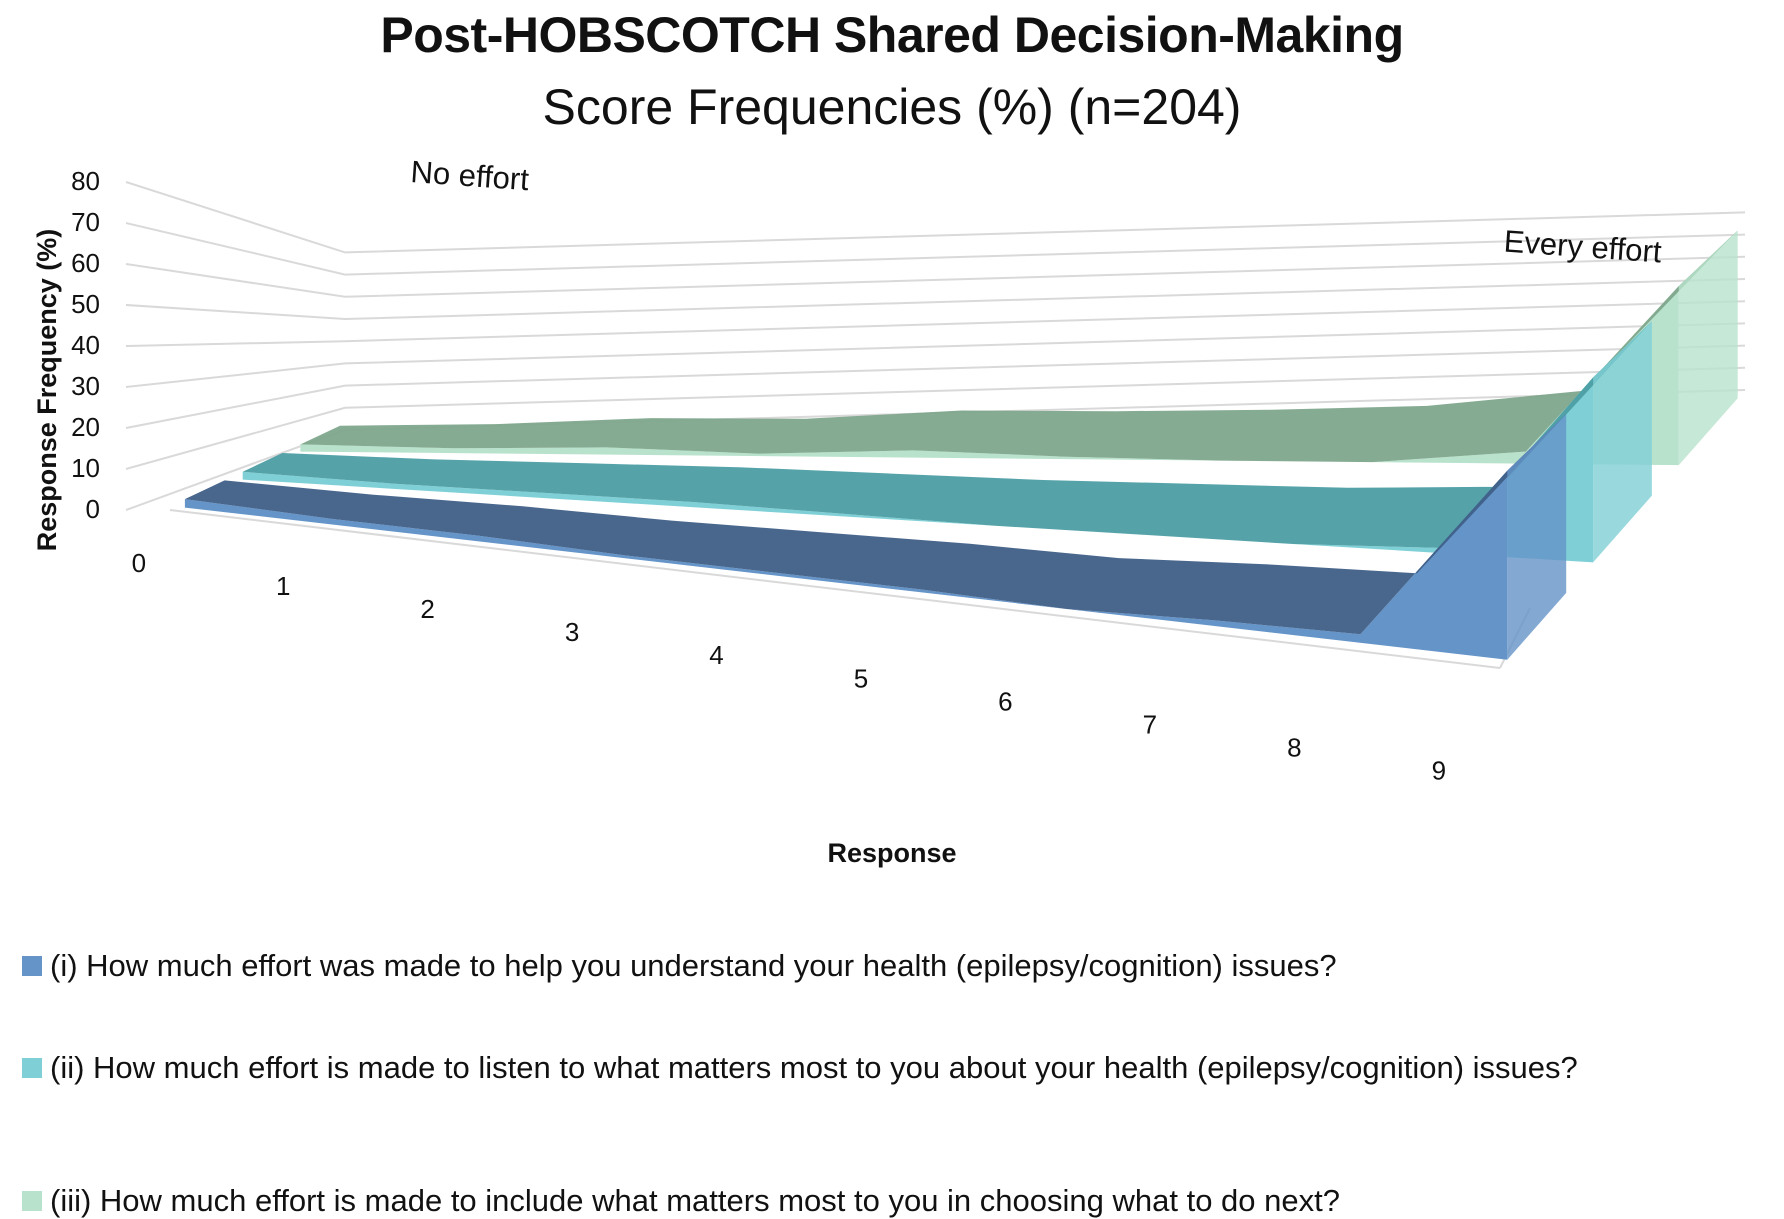 Image resolution: width=1784 pixels, height=1219 pixels. What do you see at coordinates (1622, 441) in the screenshot?
I see `series-2-end-face` at bounding box center [1622, 441].